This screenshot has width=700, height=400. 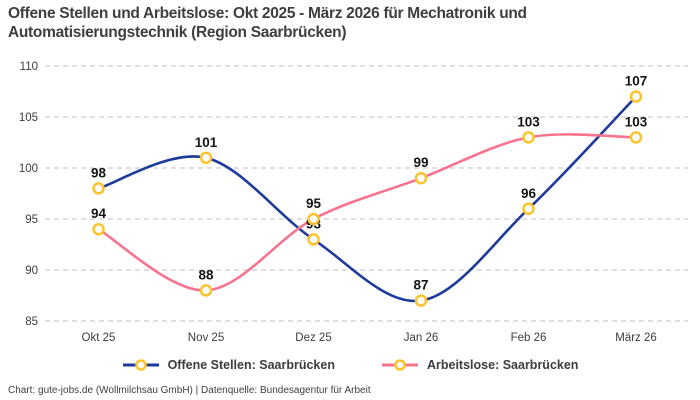 I want to click on data-point-label: 96, so click(x=529, y=193).